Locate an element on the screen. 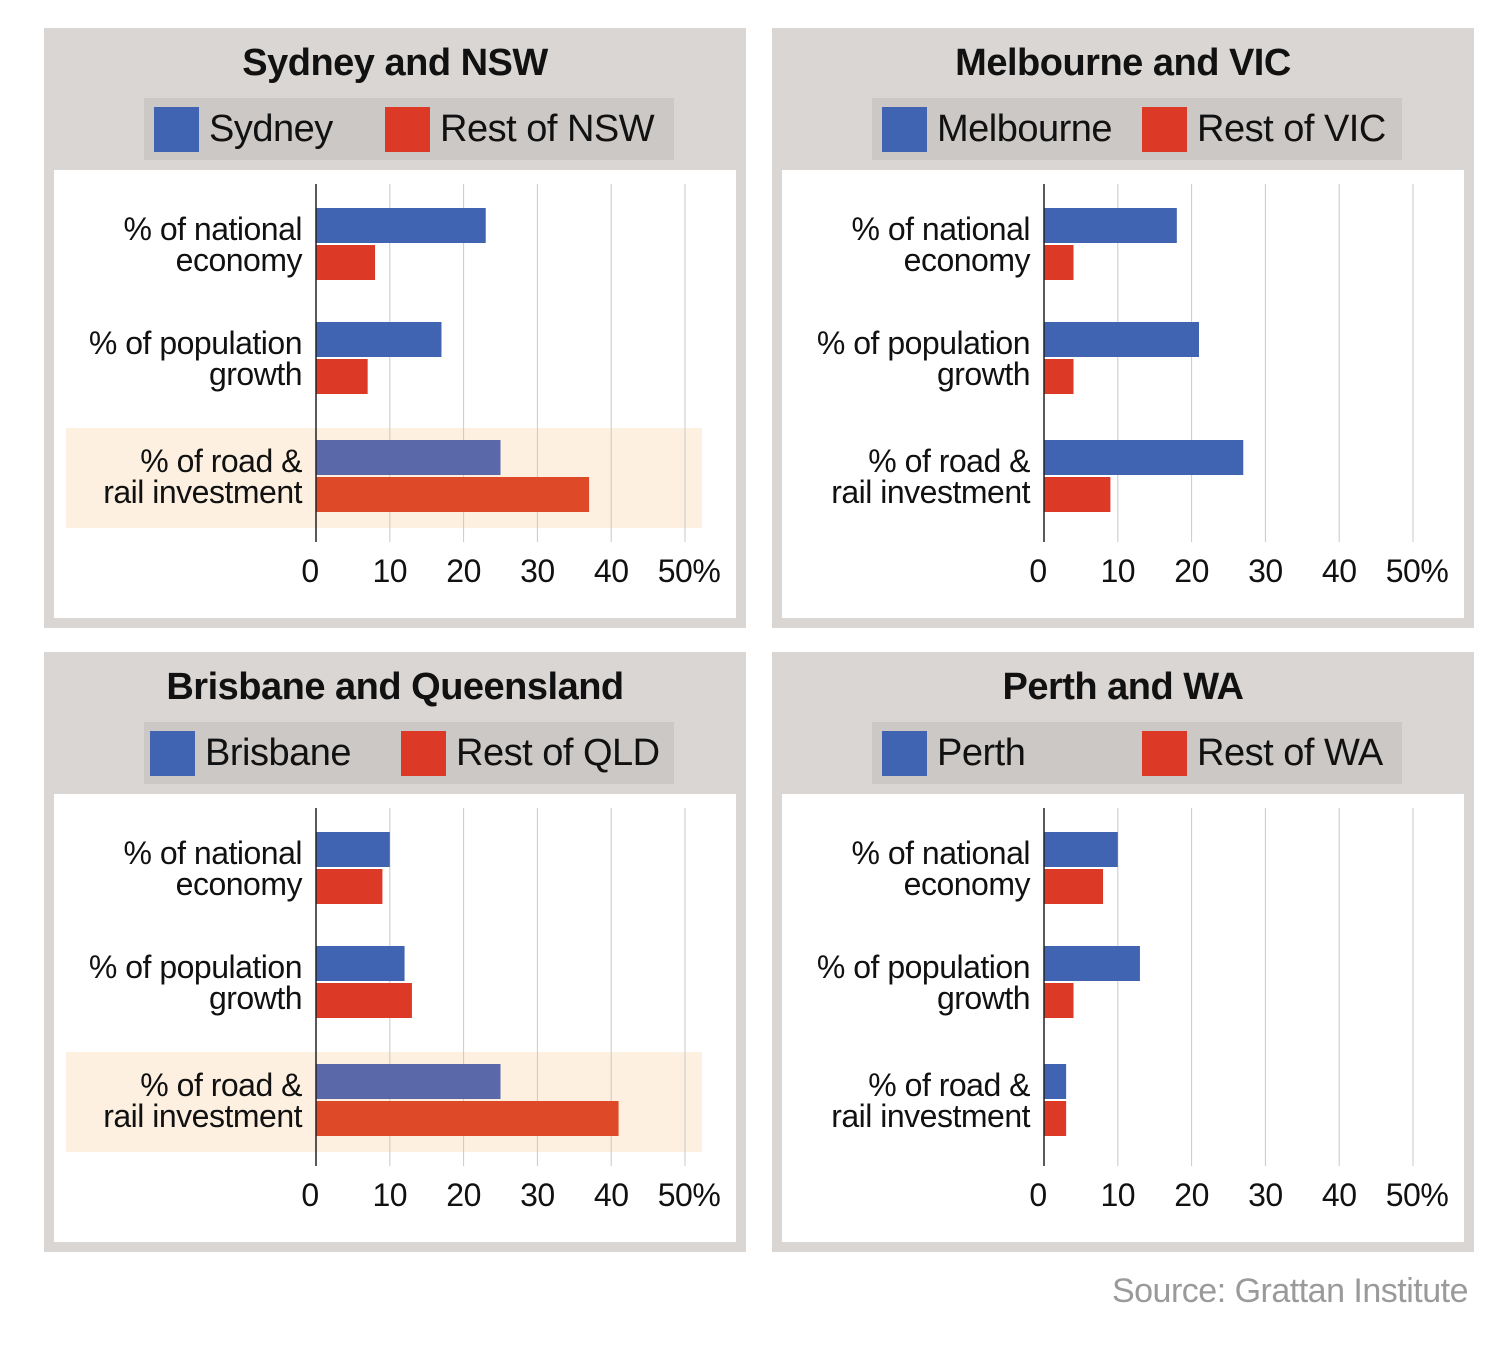  legend-item-rest: Rest of QLD is located at coordinates (530, 753).